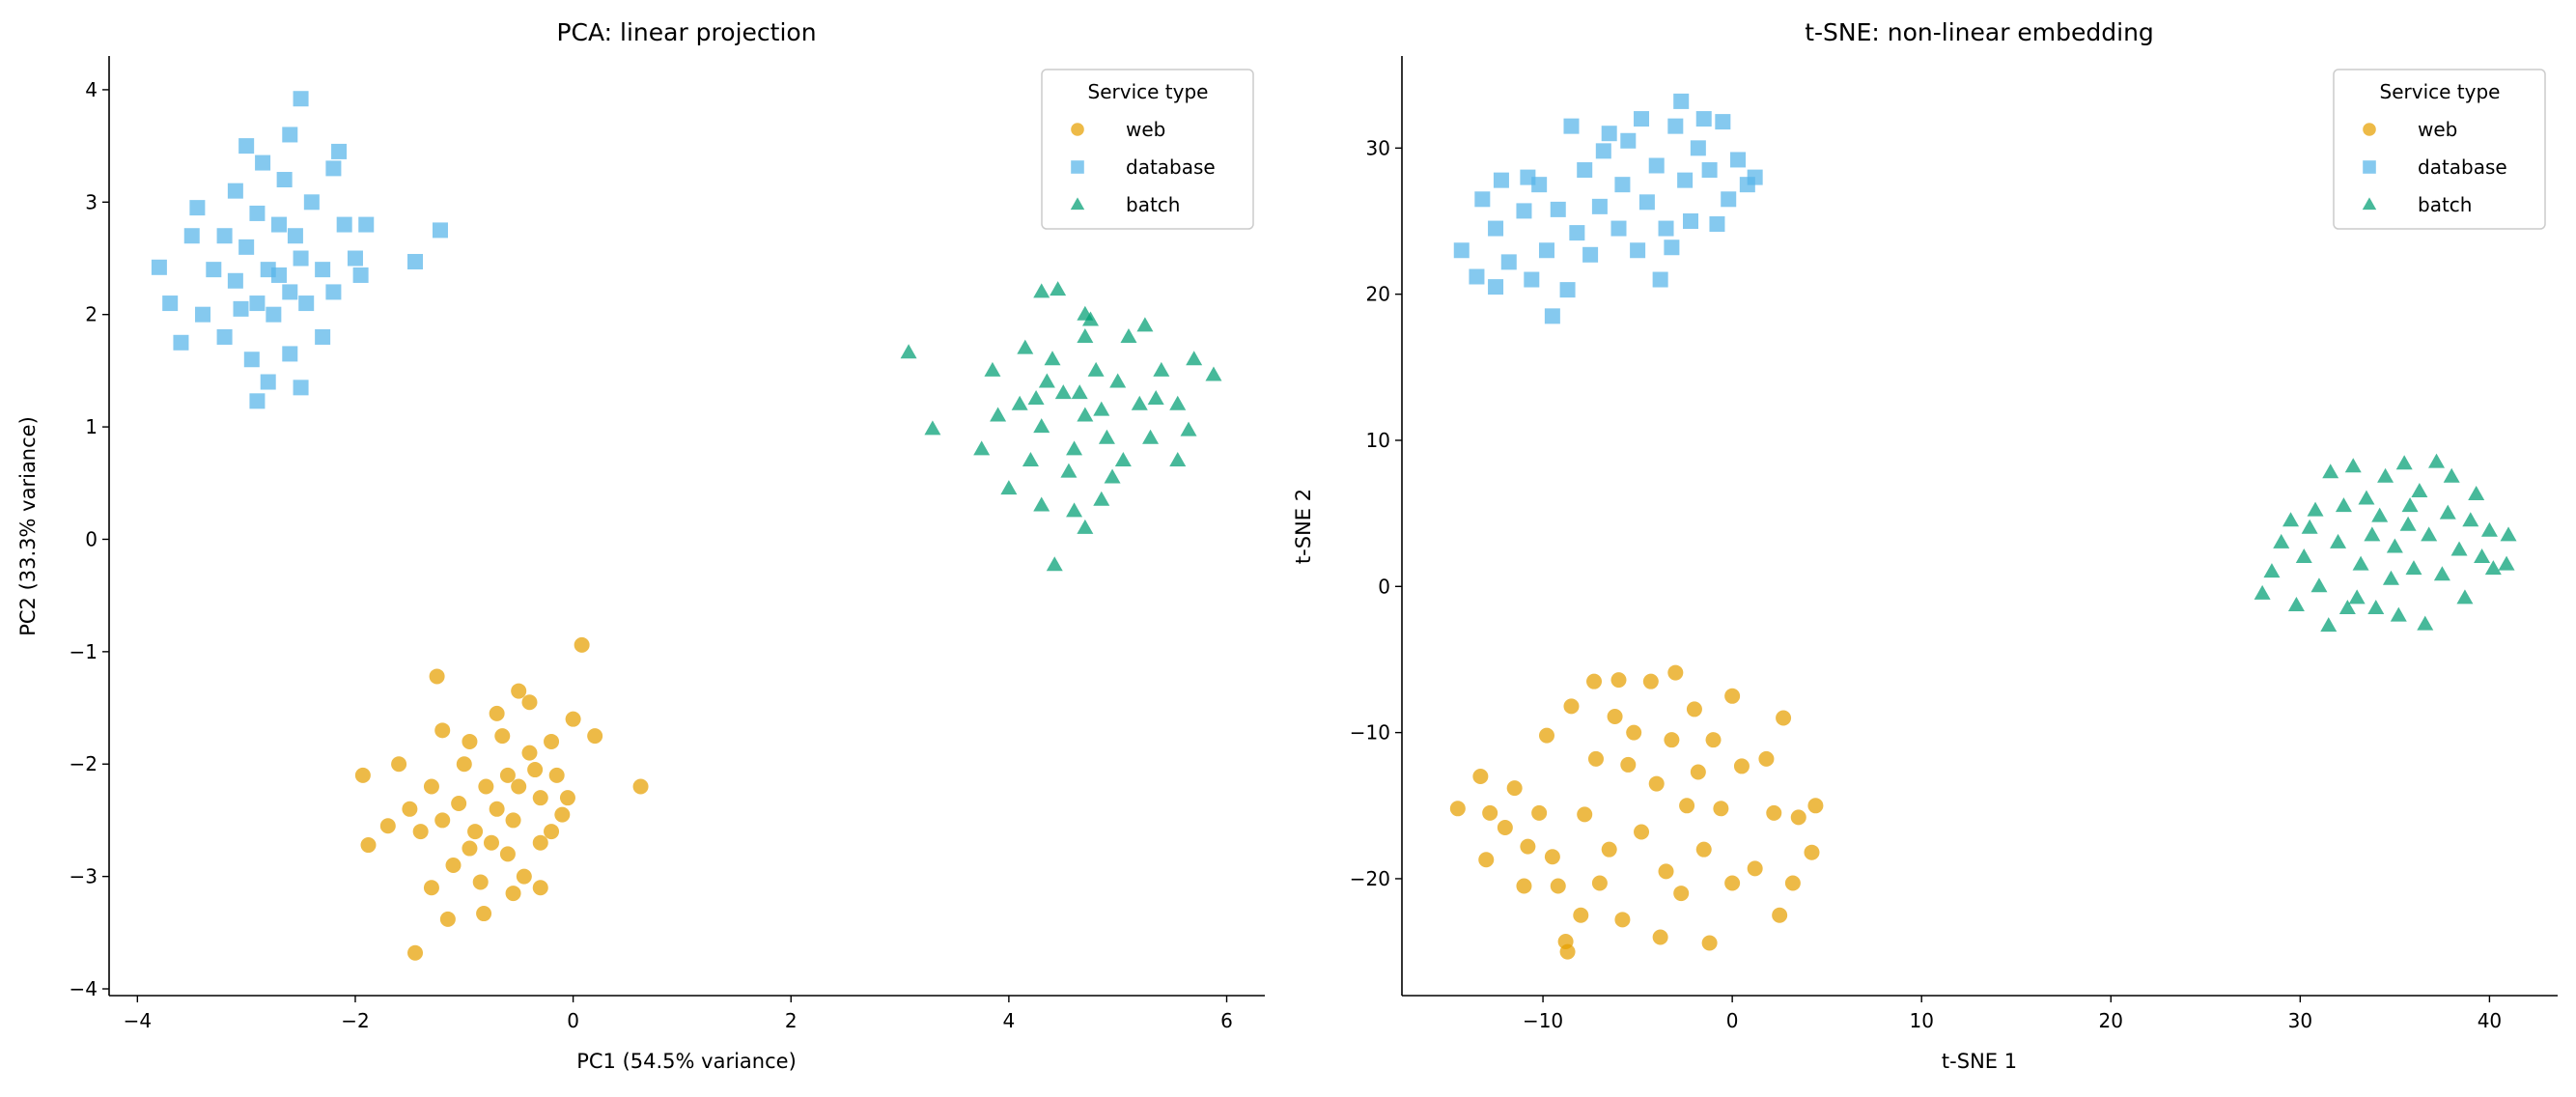 The image size is (2576, 1097). What do you see at coordinates (1077, 204) in the screenshot?
I see `legend-batch-triangle-icon` at bounding box center [1077, 204].